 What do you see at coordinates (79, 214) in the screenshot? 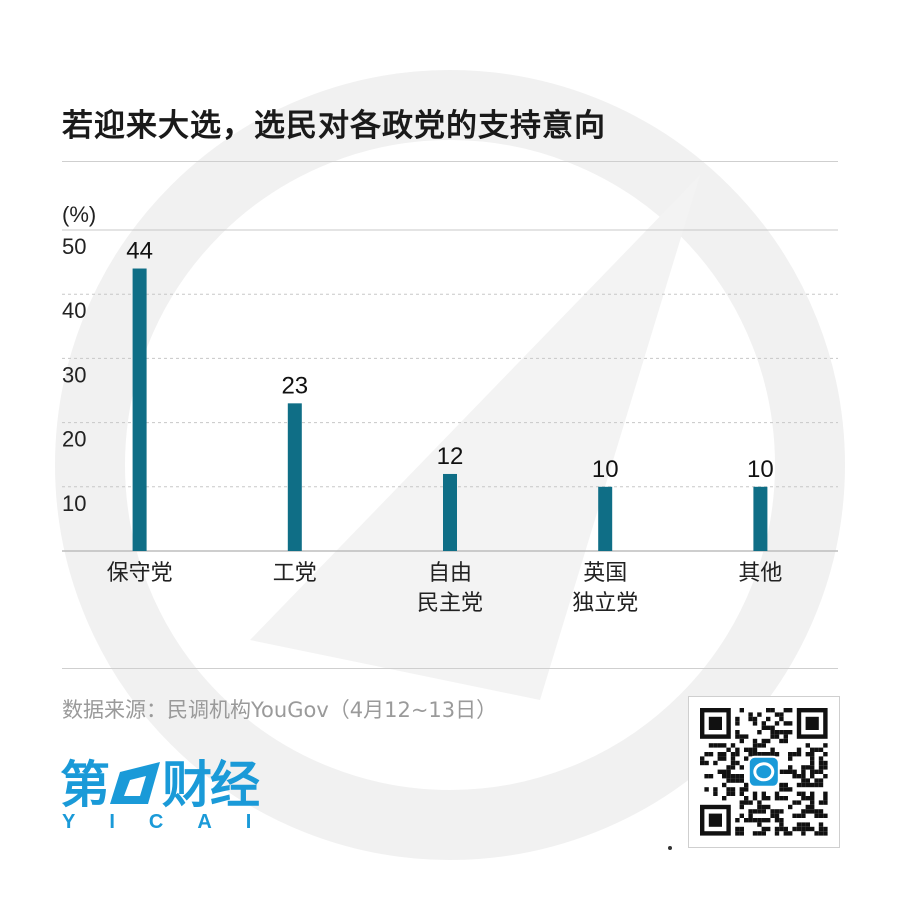
I see `y-axis-unit: (%)` at bounding box center [79, 214].